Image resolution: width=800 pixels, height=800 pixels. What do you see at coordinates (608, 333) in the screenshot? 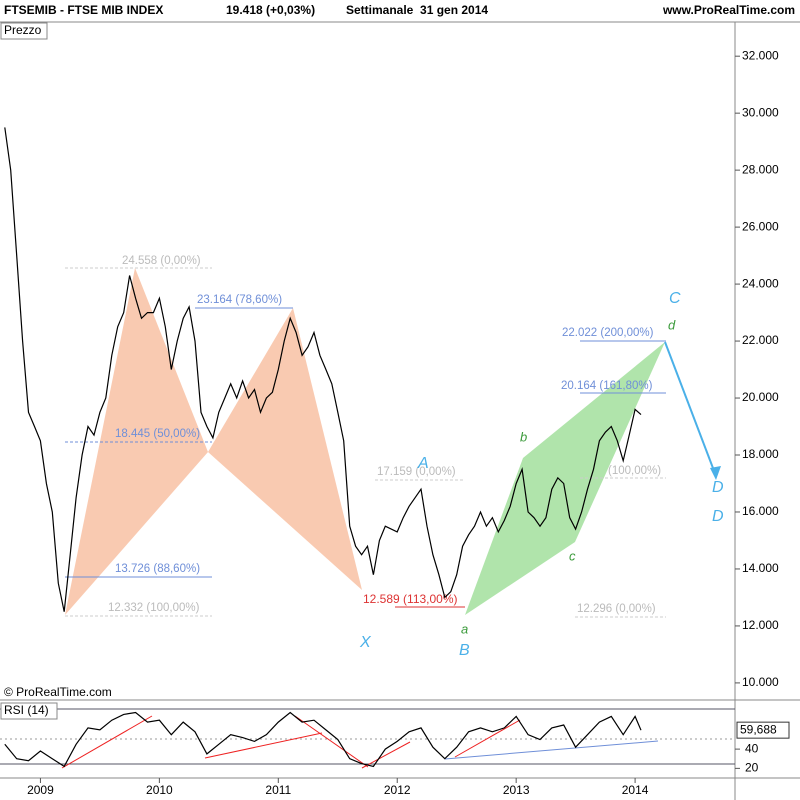
I see `fib-label: 22.022 (200,00%)` at bounding box center [608, 333].